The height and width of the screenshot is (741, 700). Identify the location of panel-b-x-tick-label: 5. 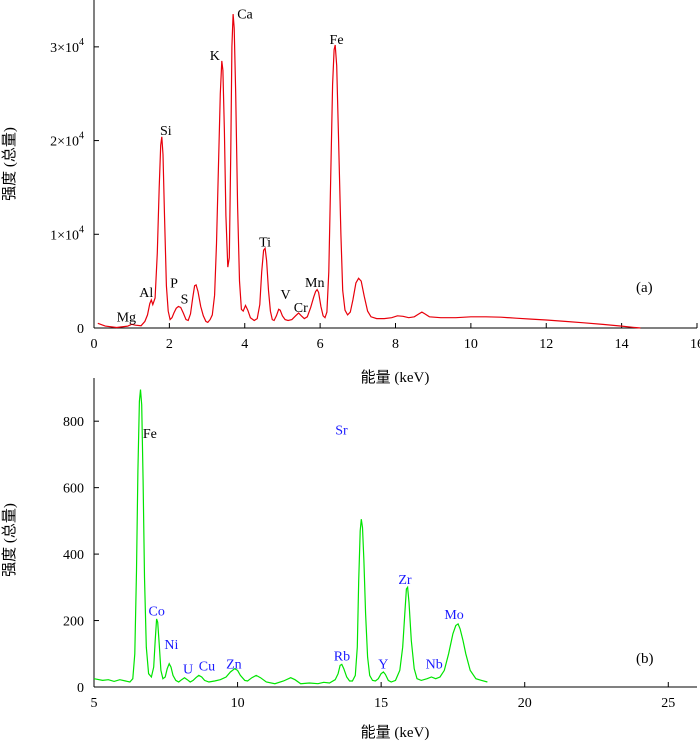
(94, 703).